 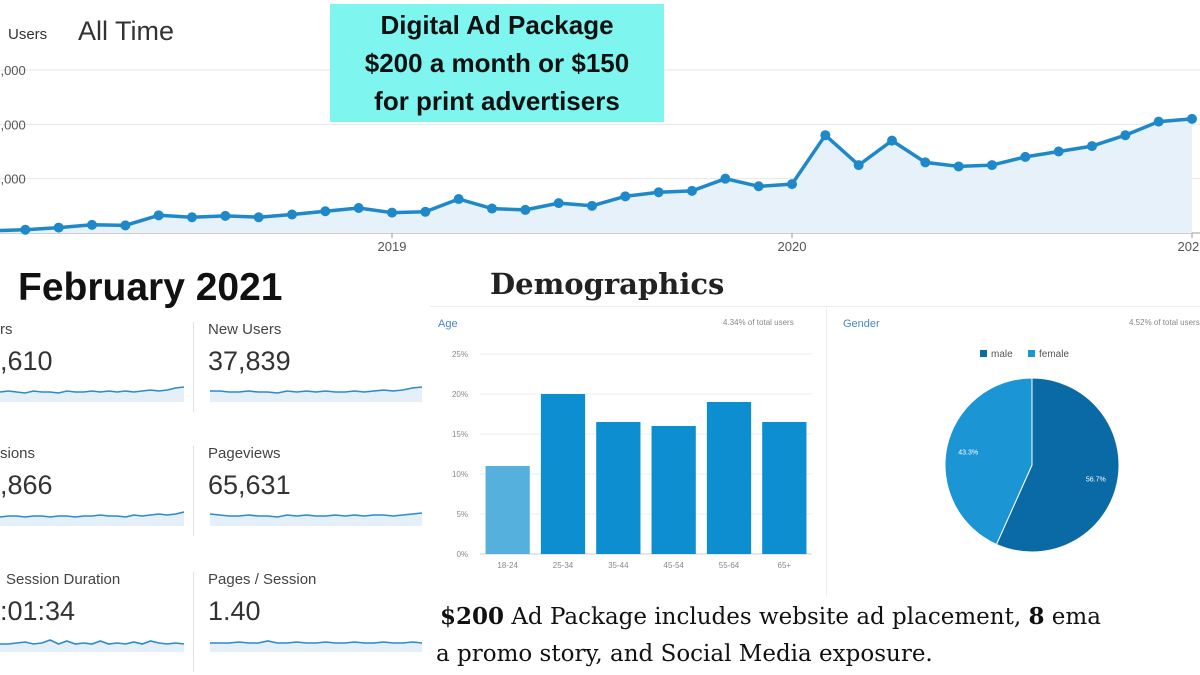 I want to click on y-axis-ticks: 60,000 40,000 20,000, so click(x=13, y=125).